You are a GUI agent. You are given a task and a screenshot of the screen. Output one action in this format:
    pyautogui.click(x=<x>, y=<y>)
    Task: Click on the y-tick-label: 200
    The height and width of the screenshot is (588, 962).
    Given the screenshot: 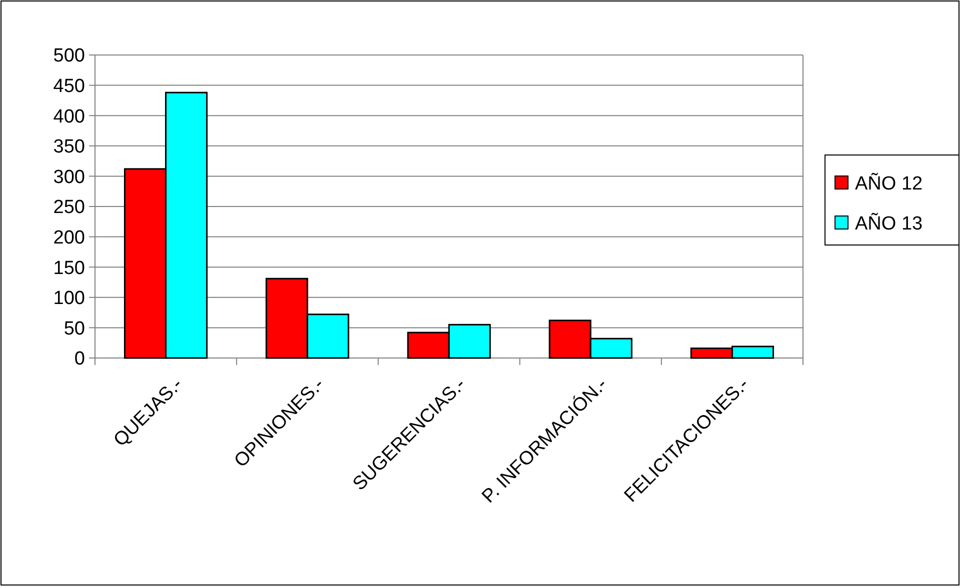 What is the action you would take?
    pyautogui.click(x=69, y=237)
    